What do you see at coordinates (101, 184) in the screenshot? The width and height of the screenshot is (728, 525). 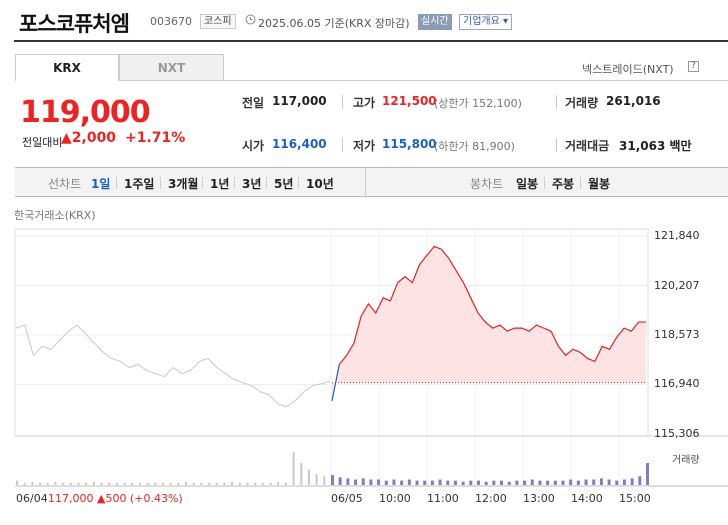 I see `period-1d: 1일` at bounding box center [101, 184].